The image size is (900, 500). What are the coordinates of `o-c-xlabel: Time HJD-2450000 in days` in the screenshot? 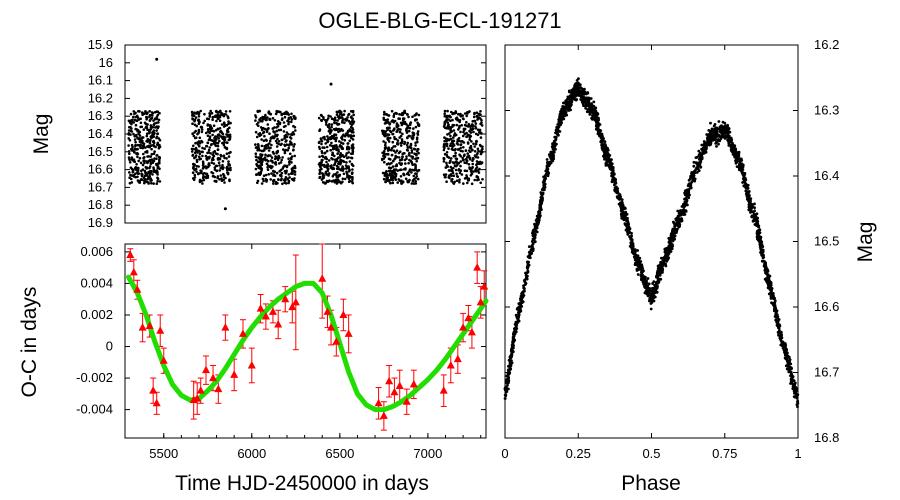 It's located at (302, 483).